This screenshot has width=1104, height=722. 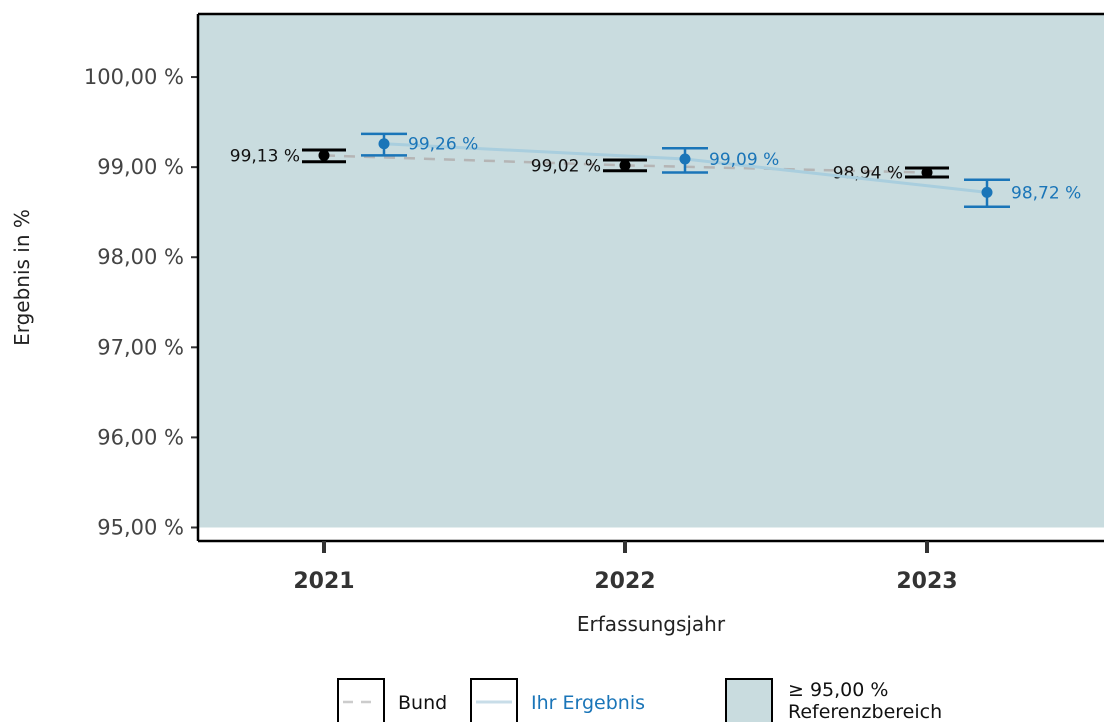 What do you see at coordinates (865, 711) in the screenshot?
I see `legend-reference-label: Referenzbereich` at bounding box center [865, 711].